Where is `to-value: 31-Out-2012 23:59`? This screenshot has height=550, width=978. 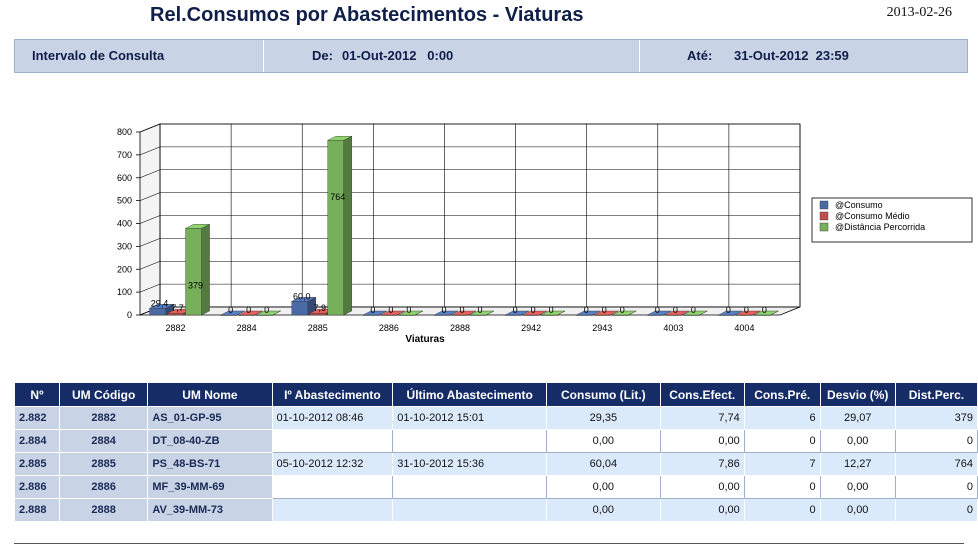
to-value: 31-Out-2012 23:59 is located at coordinates (791, 55).